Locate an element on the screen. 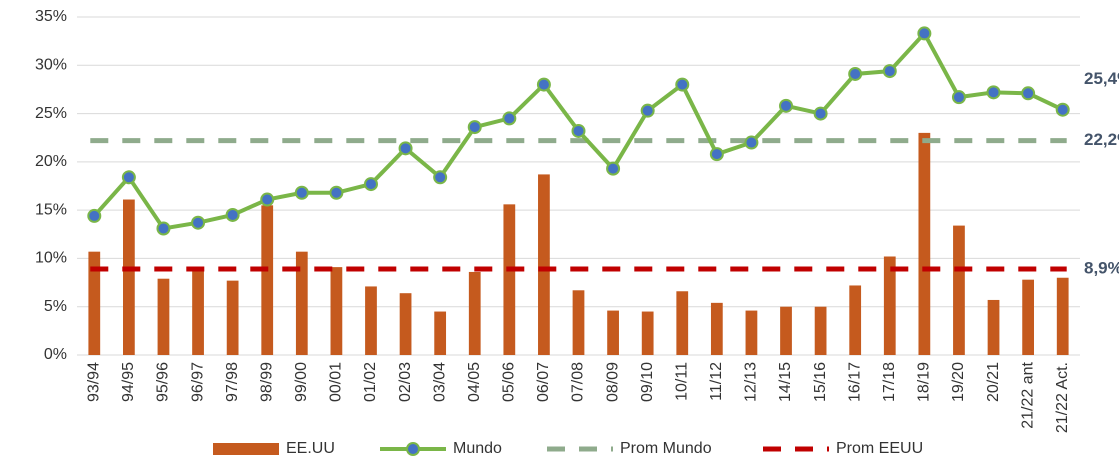 This screenshot has width=1119, height=473. x-tick-label: 08/09 is located at coordinates (612, 382).